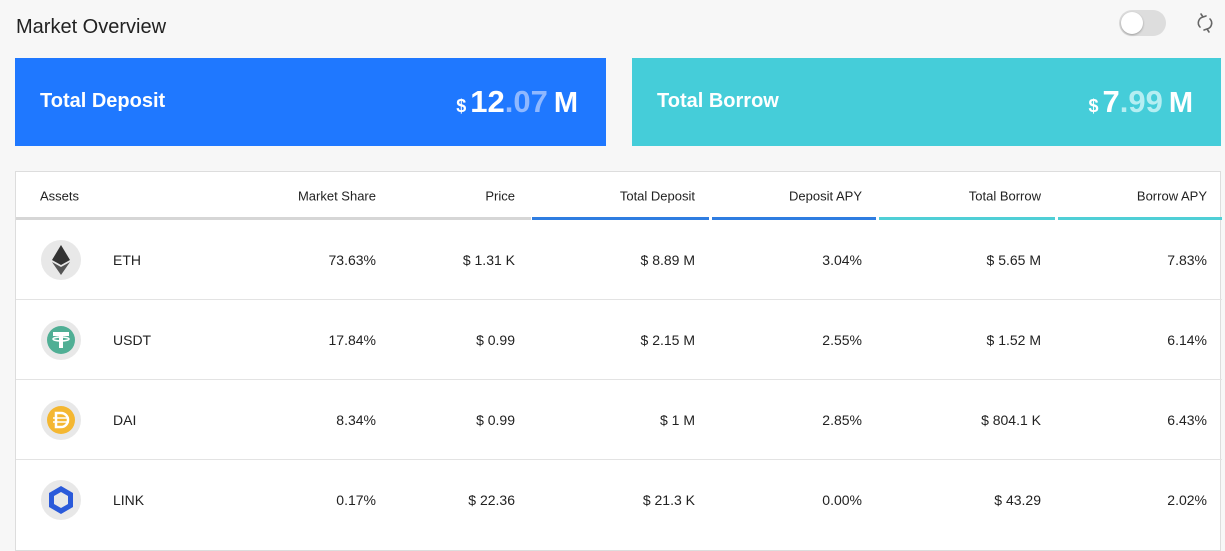 Image resolution: width=1225 pixels, height=551 pixels. I want to click on page-title: Market Overview, so click(91, 27).